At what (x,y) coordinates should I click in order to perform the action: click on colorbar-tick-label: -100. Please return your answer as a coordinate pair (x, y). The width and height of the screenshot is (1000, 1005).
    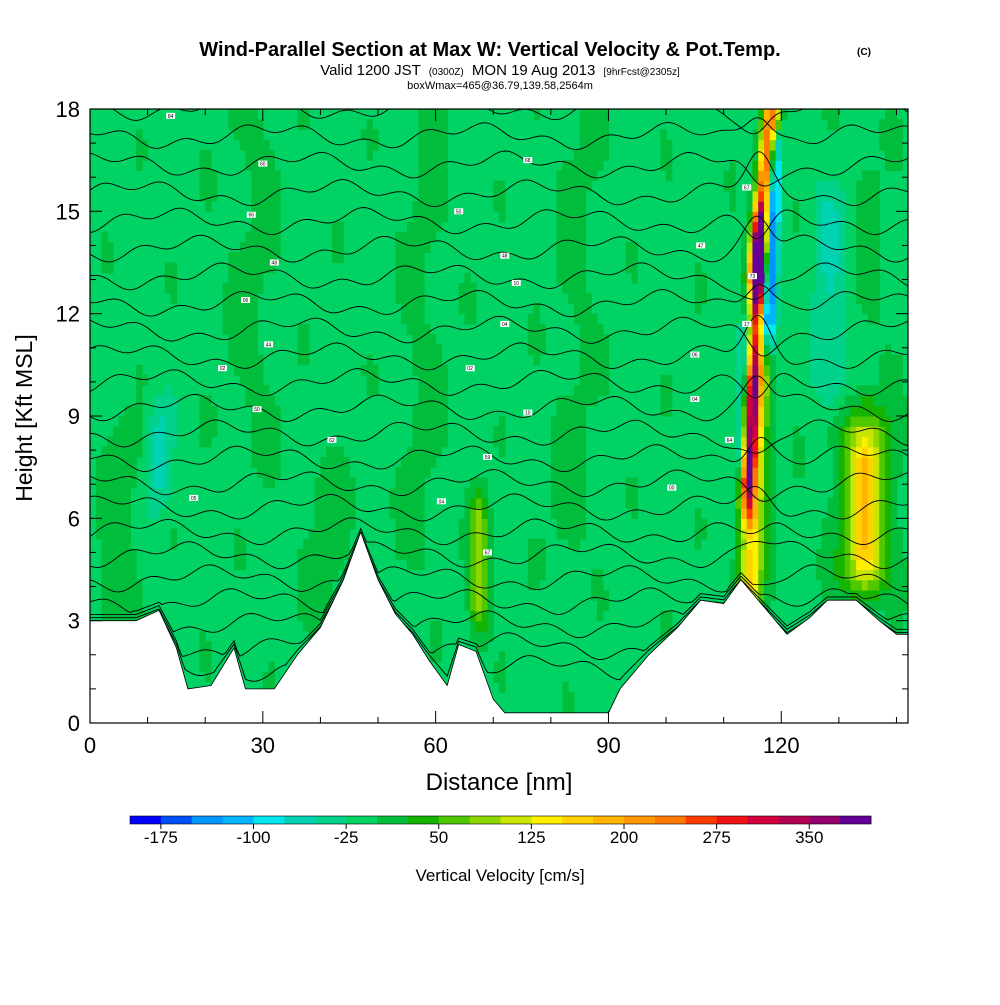
    Looking at the image, I should click on (253, 837).